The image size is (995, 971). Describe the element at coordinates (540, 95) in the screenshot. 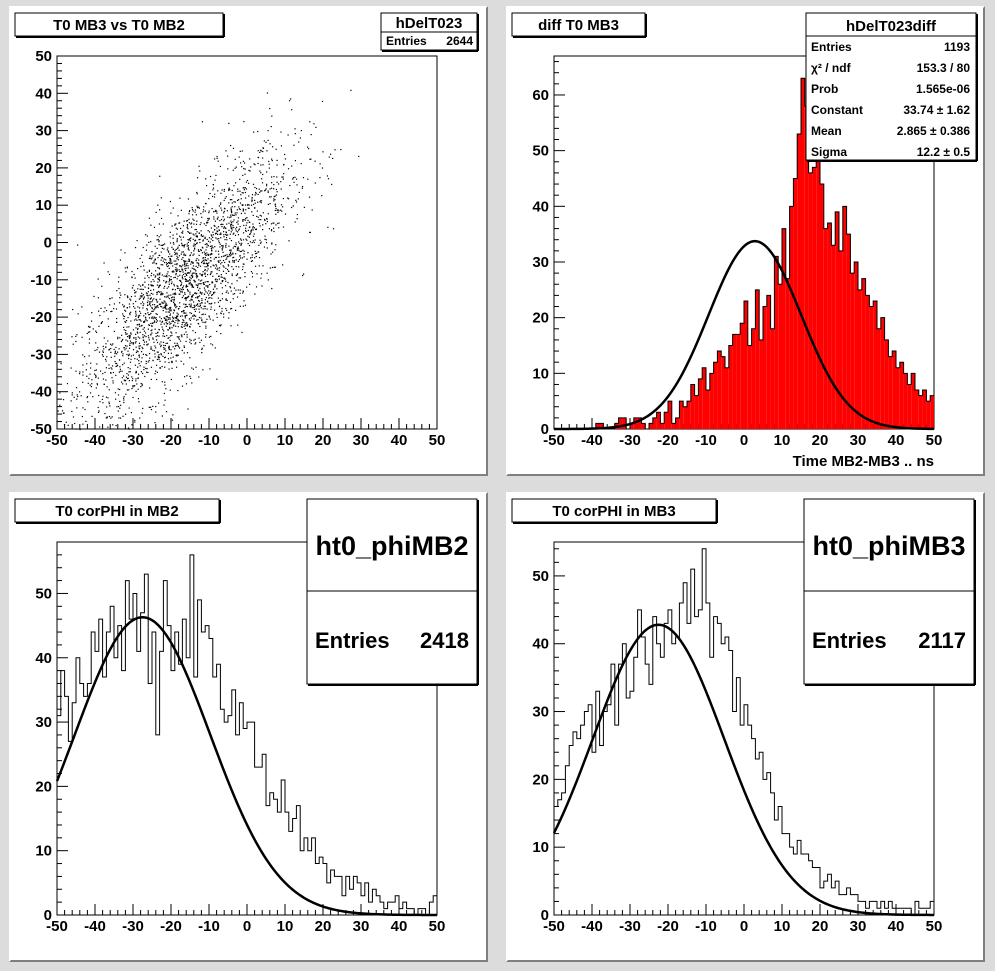

I see `y-tick-label: 60` at that location.